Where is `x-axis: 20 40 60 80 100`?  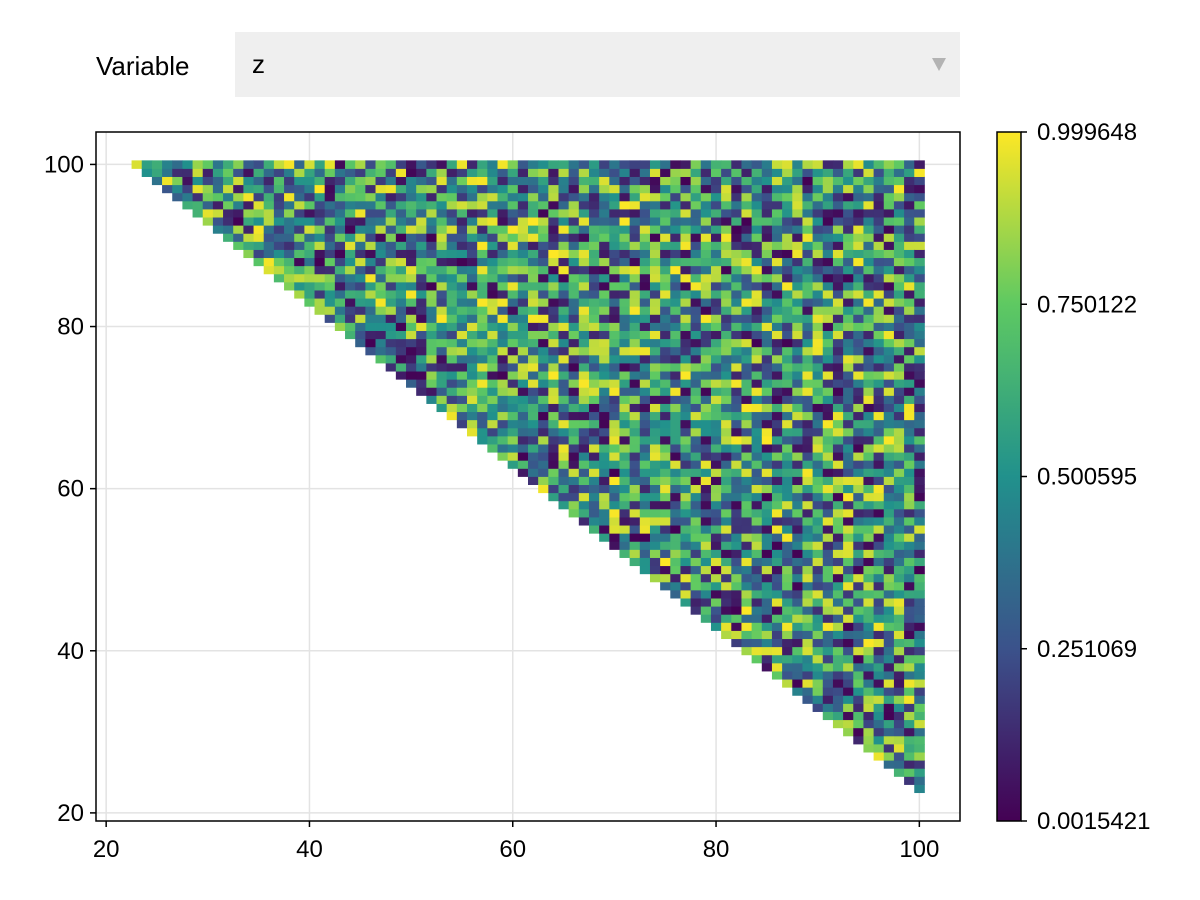
x-axis: 20 40 60 80 100 is located at coordinates (516, 842).